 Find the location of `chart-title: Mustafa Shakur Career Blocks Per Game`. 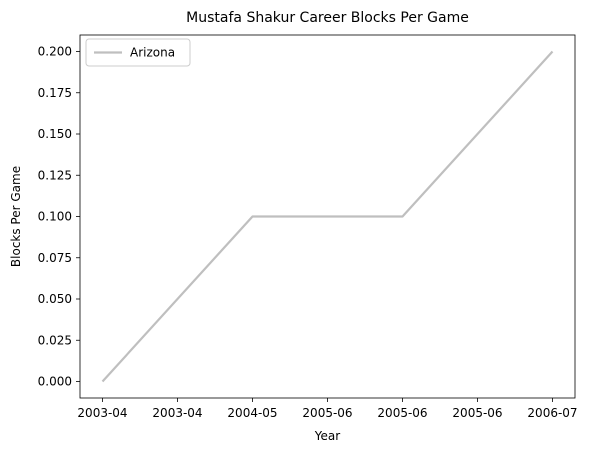

chart-title: Mustafa Shakur Career Blocks Per Game is located at coordinates (327, 18).